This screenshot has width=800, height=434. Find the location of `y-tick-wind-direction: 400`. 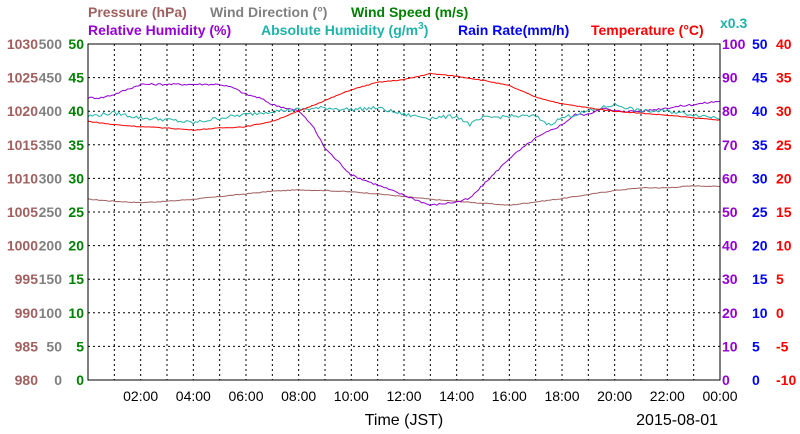

y-tick-wind-direction: 400 is located at coordinates (51, 111).